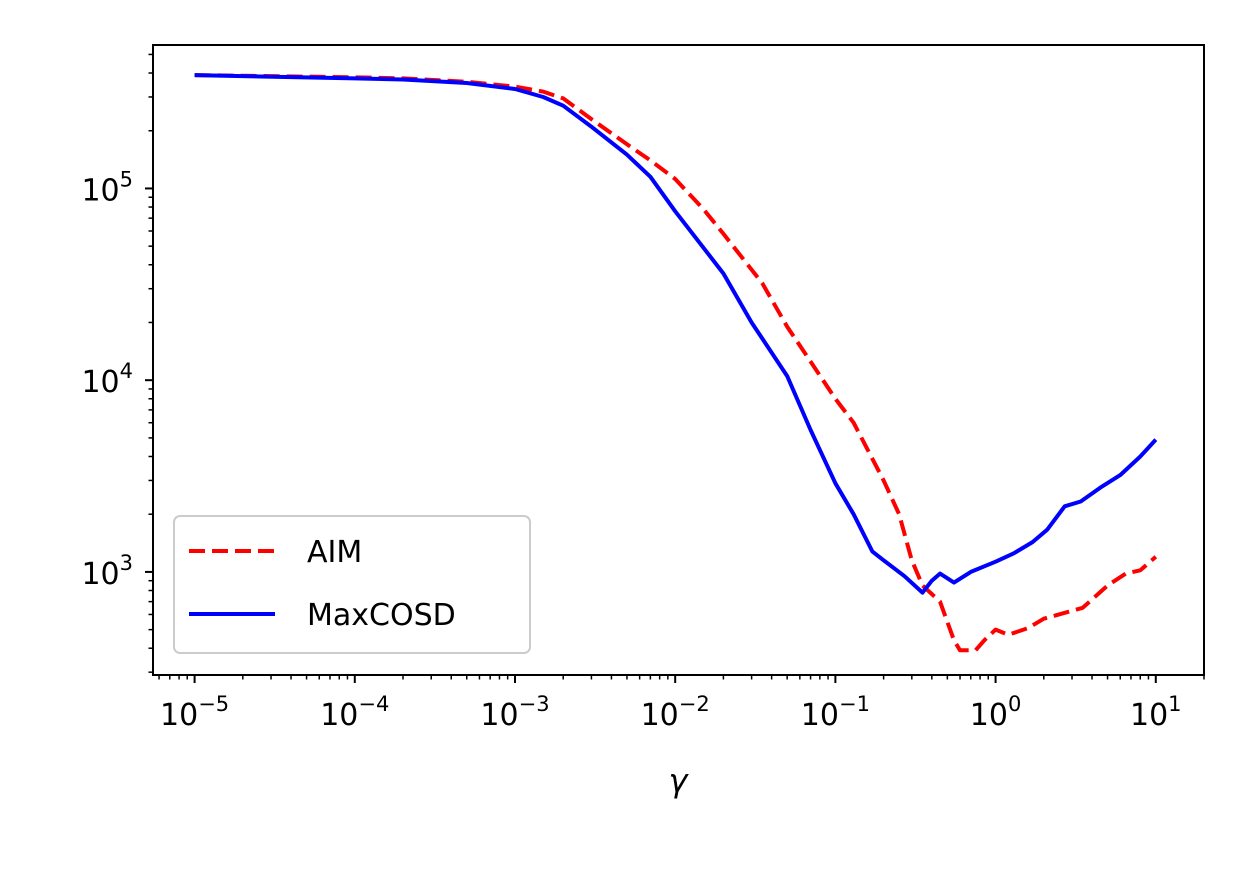  What do you see at coordinates (835, 712) in the screenshot?
I see `x-tick-label: 10⁻¹` at bounding box center [835, 712].